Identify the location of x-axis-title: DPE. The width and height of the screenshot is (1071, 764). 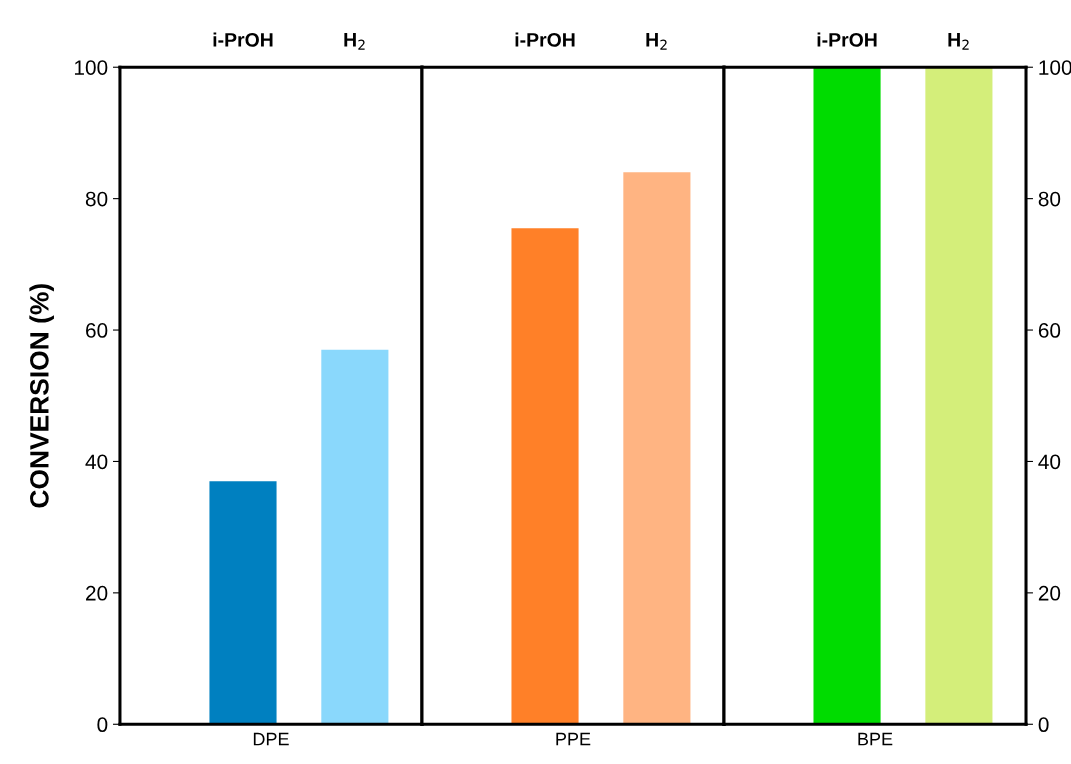
(271, 739).